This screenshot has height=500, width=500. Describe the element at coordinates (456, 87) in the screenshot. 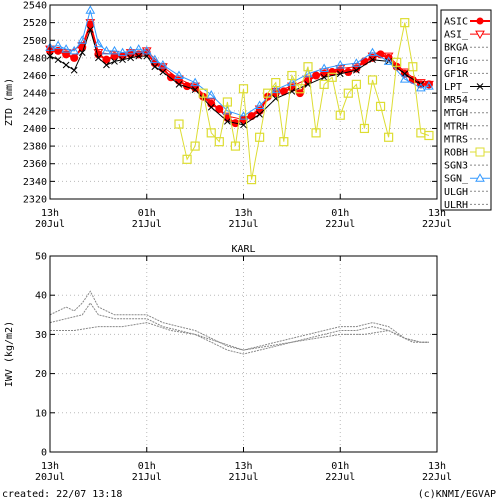

I see `legend-label-lpt: LPT_` at that location.